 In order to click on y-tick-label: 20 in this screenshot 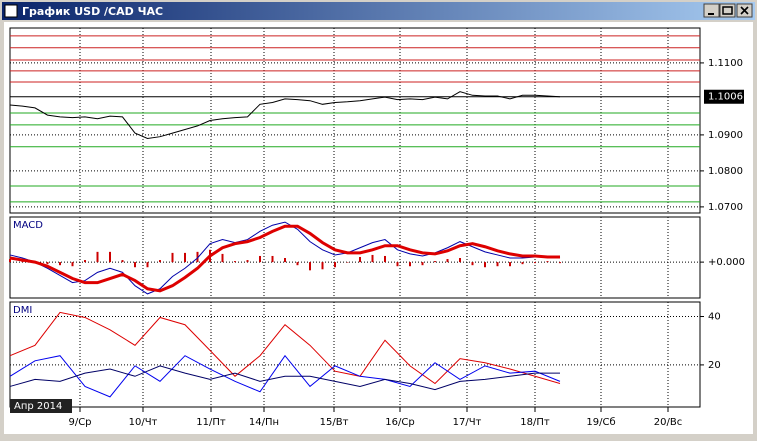, I will do `click(714, 365)`.